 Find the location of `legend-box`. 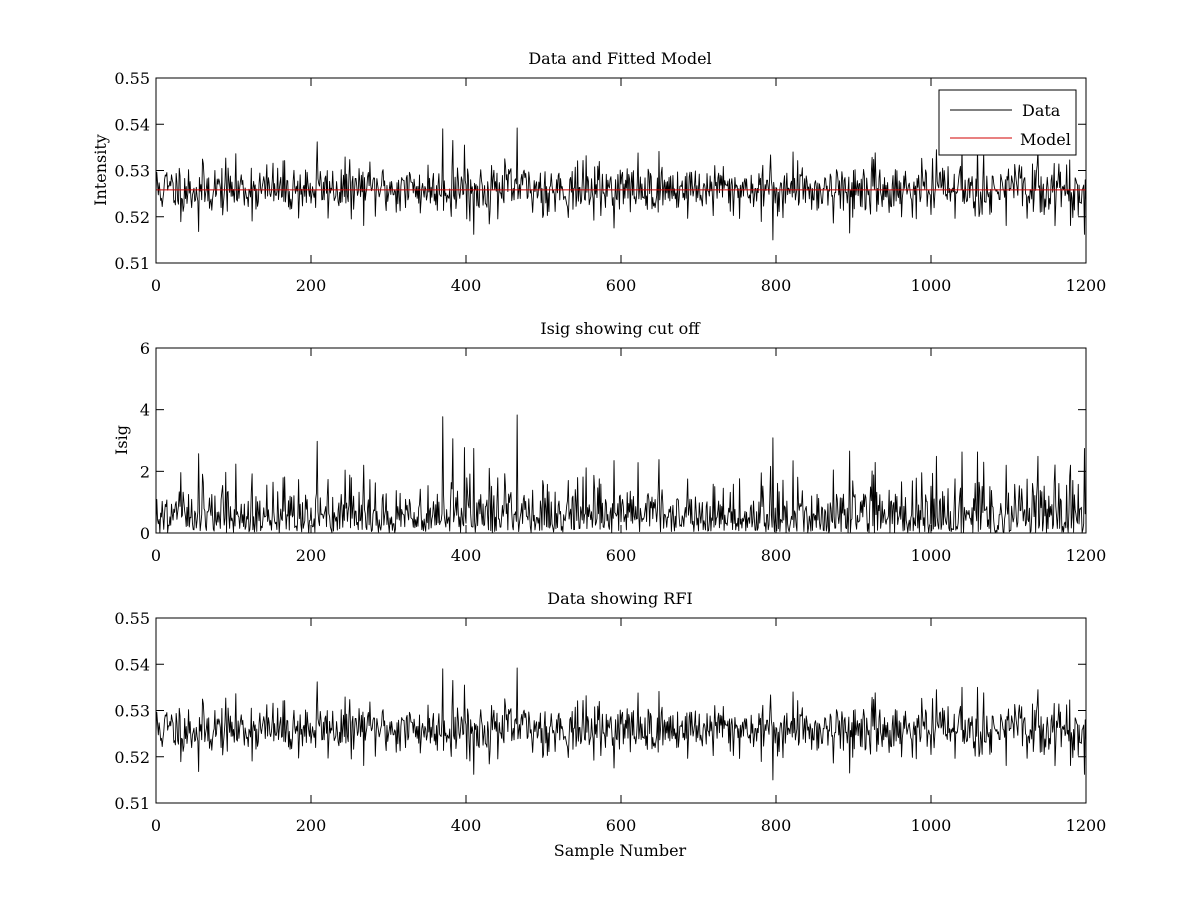

legend-box is located at coordinates (1007, 122).